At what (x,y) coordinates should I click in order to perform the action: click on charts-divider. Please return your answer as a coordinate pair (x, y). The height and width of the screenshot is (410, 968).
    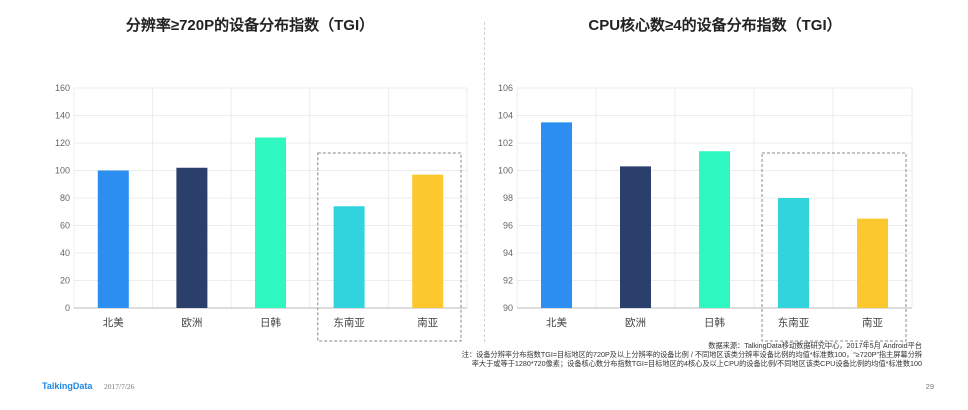
    Looking at the image, I should click on (484, 182).